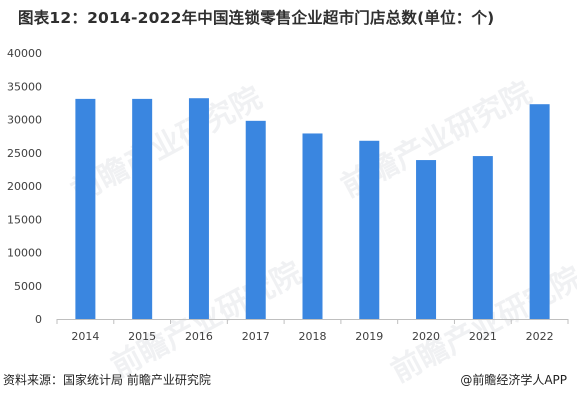 This screenshot has height=400, width=577. Describe the element at coordinates (256, 18) in the screenshot. I see `chart-title: 图表12：2014-2022年中国连锁零售企业超市门店总数(单位：个)` at that location.